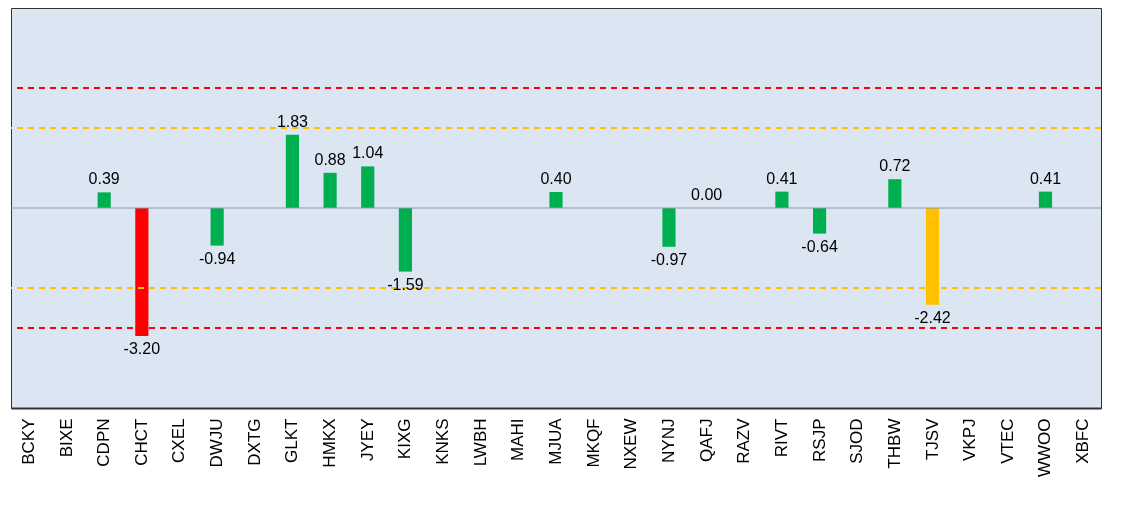 This screenshot has width=1121, height=510. What do you see at coordinates (66, 438) in the screenshot?
I see `x-tick-label: BIXE` at bounding box center [66, 438].